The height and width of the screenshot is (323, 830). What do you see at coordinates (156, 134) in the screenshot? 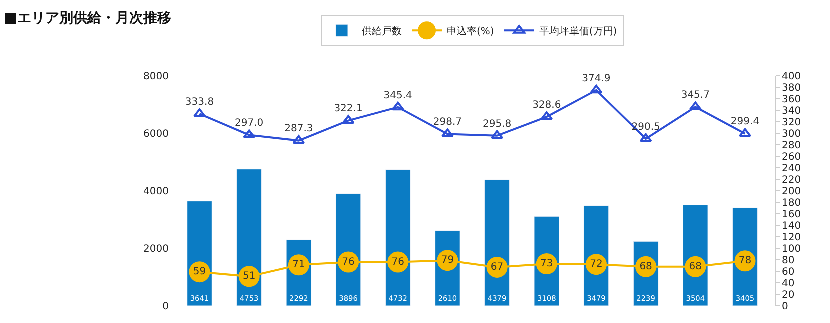
I see `y-tick-label: 6000` at bounding box center [156, 134].